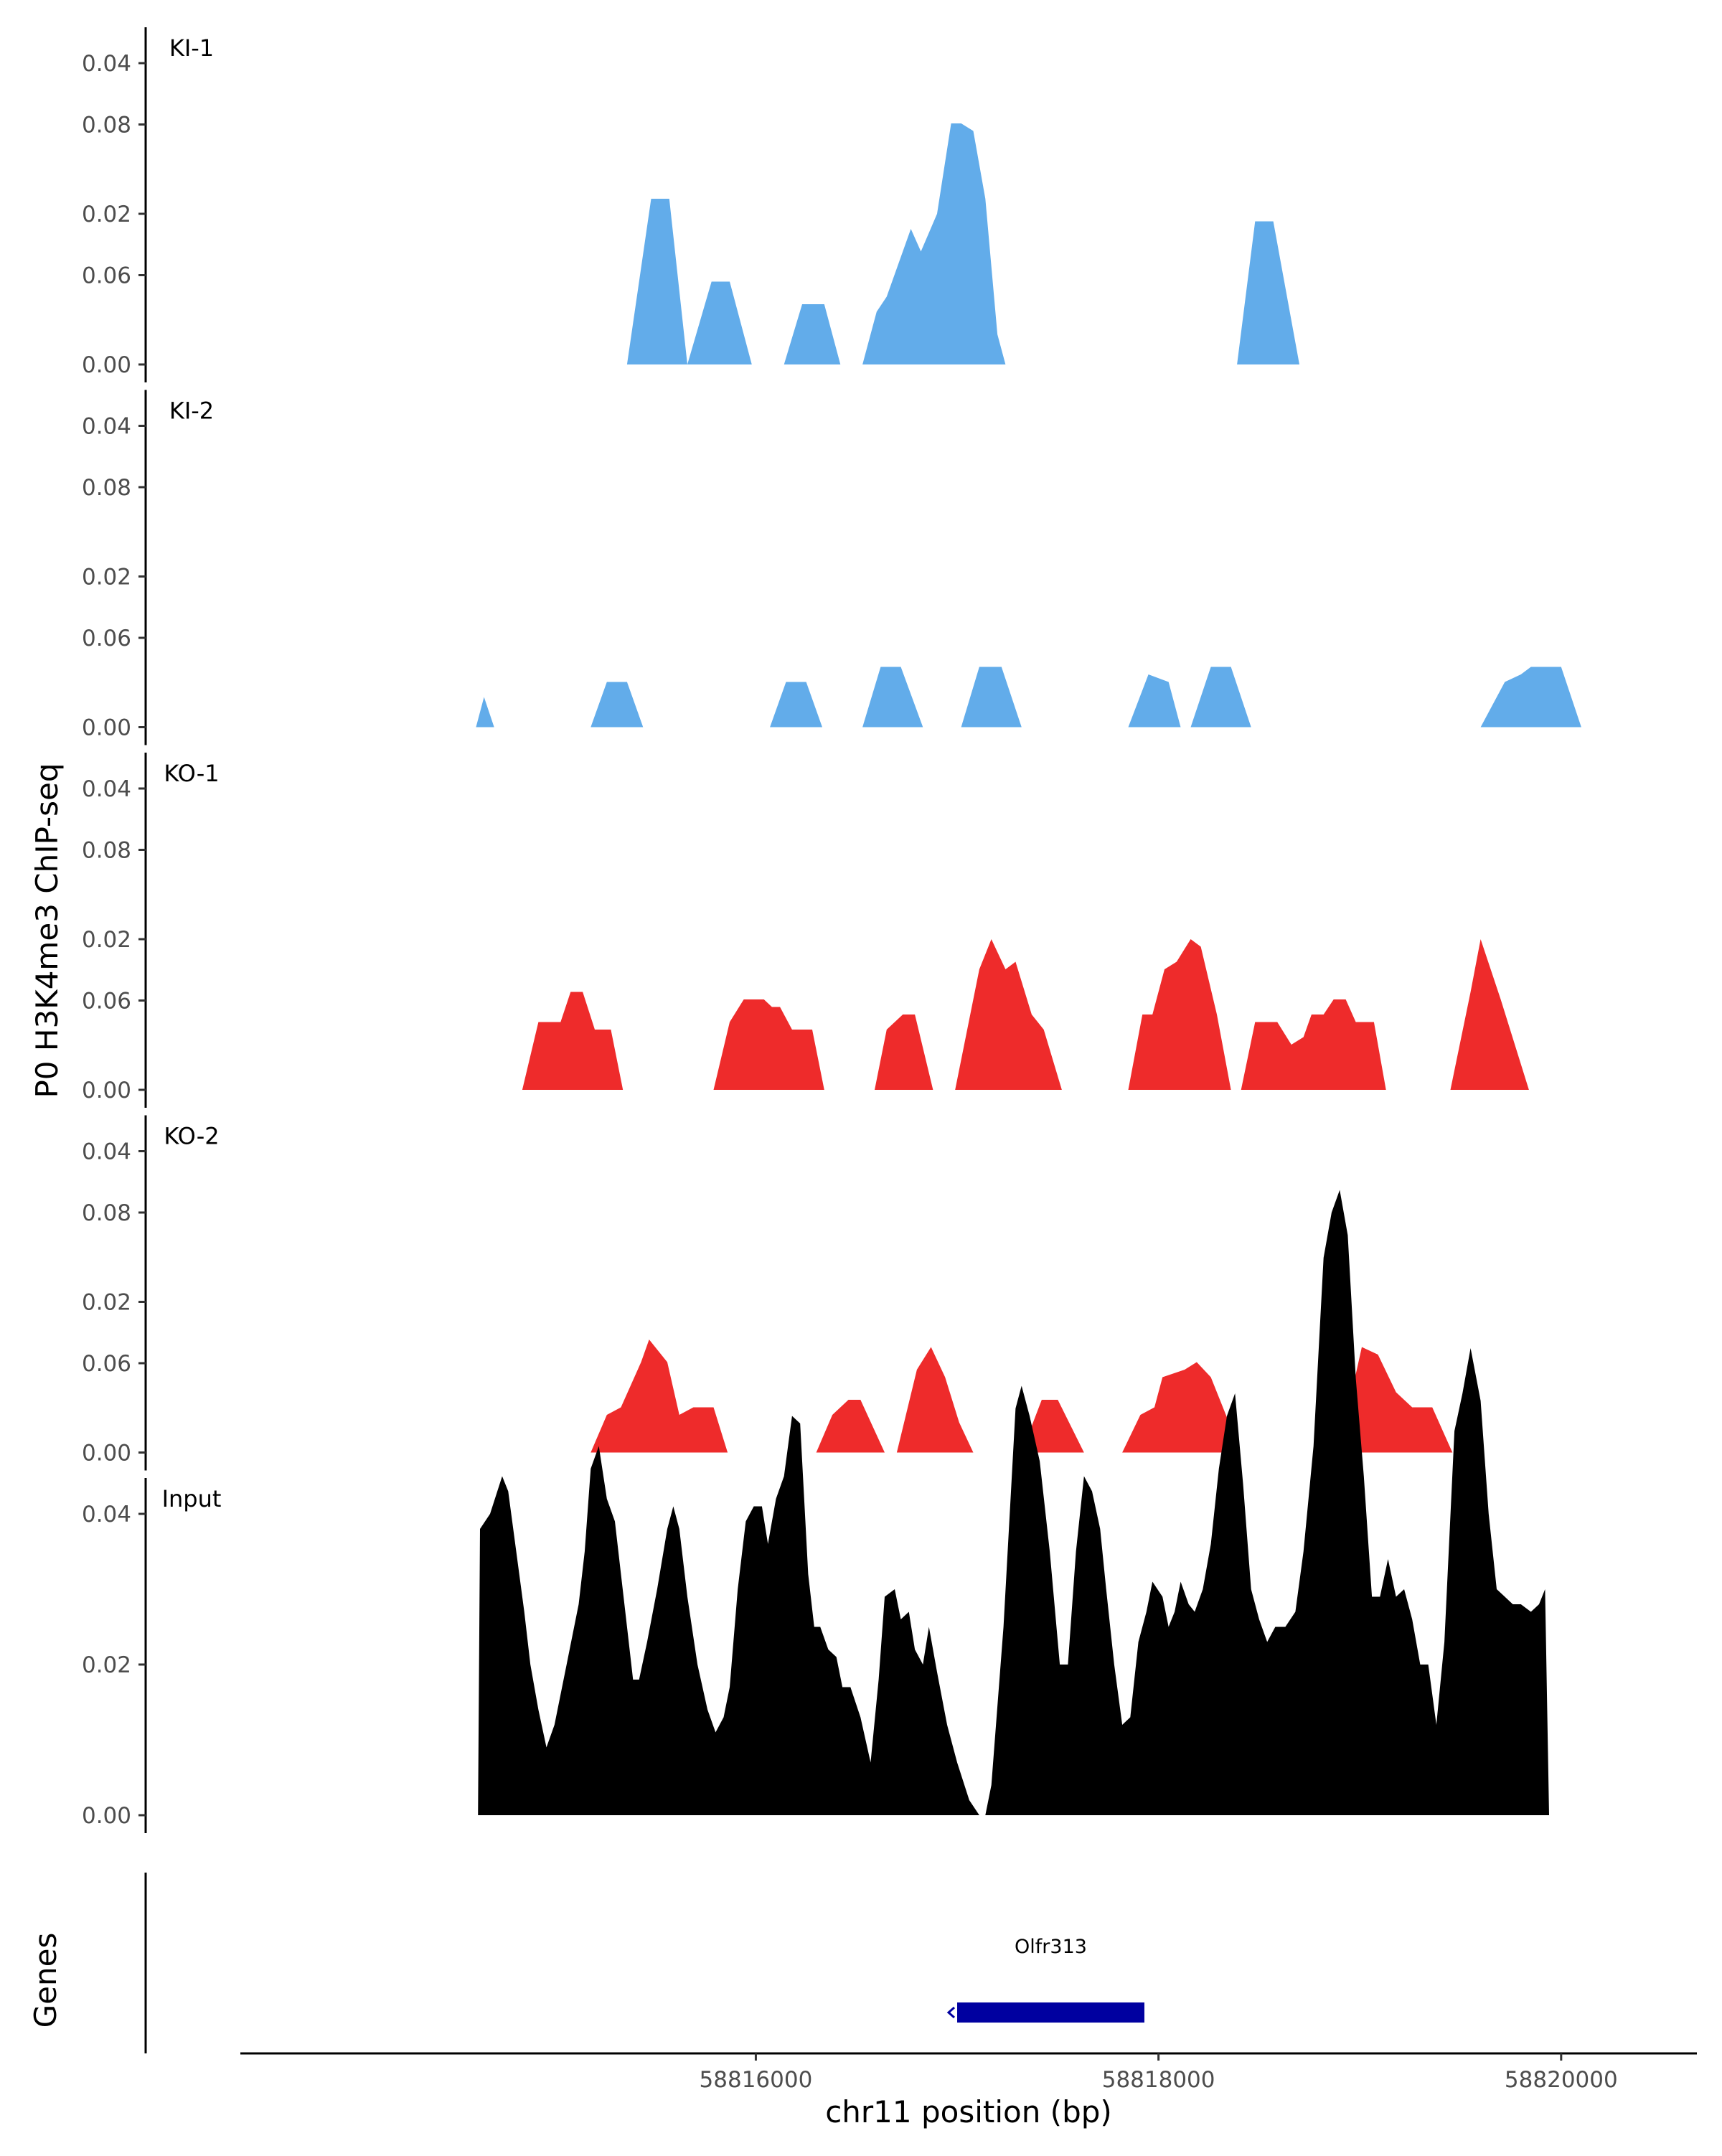 This screenshot has height=2156, width=1722. I want to click on y-tick-label-ki-1: 0.02, so click(106, 214).